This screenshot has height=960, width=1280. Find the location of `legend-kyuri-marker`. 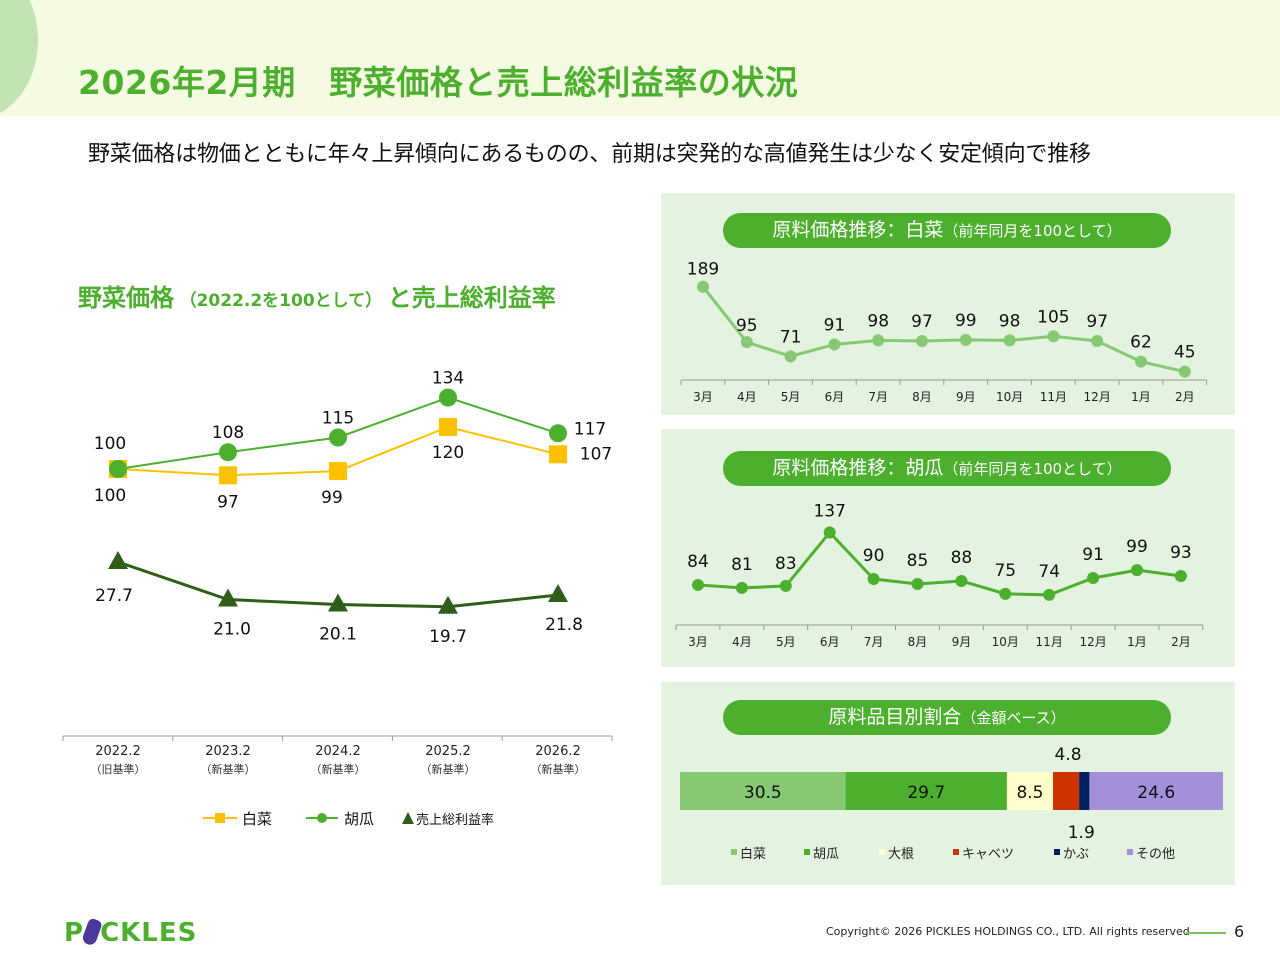

legend-kyuri-marker is located at coordinates (322, 818).